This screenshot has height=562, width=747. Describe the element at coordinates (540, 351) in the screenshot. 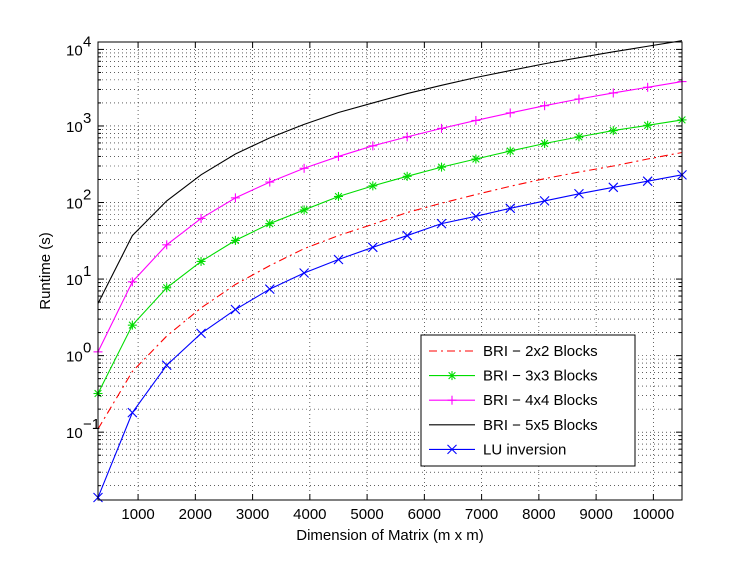

I see `legend-label: BRI − 2x2 Blocks` at that location.